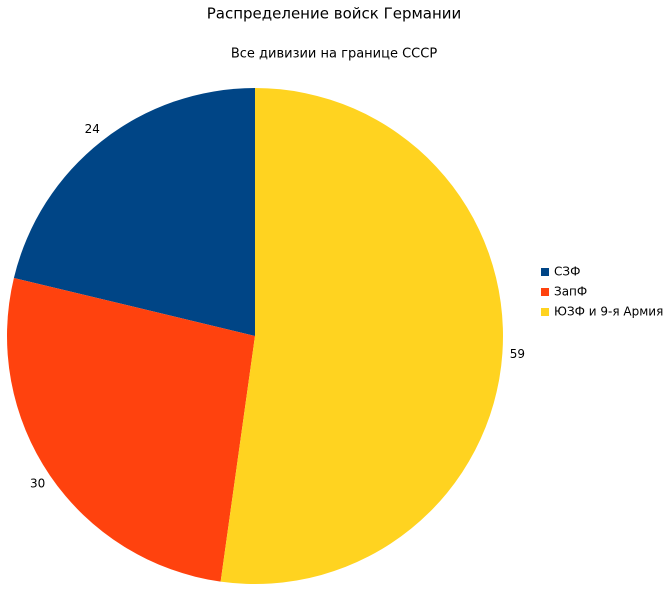  Describe the element at coordinates (570, 292) in the screenshot. I see `legend-label: ЗапФ` at that location.